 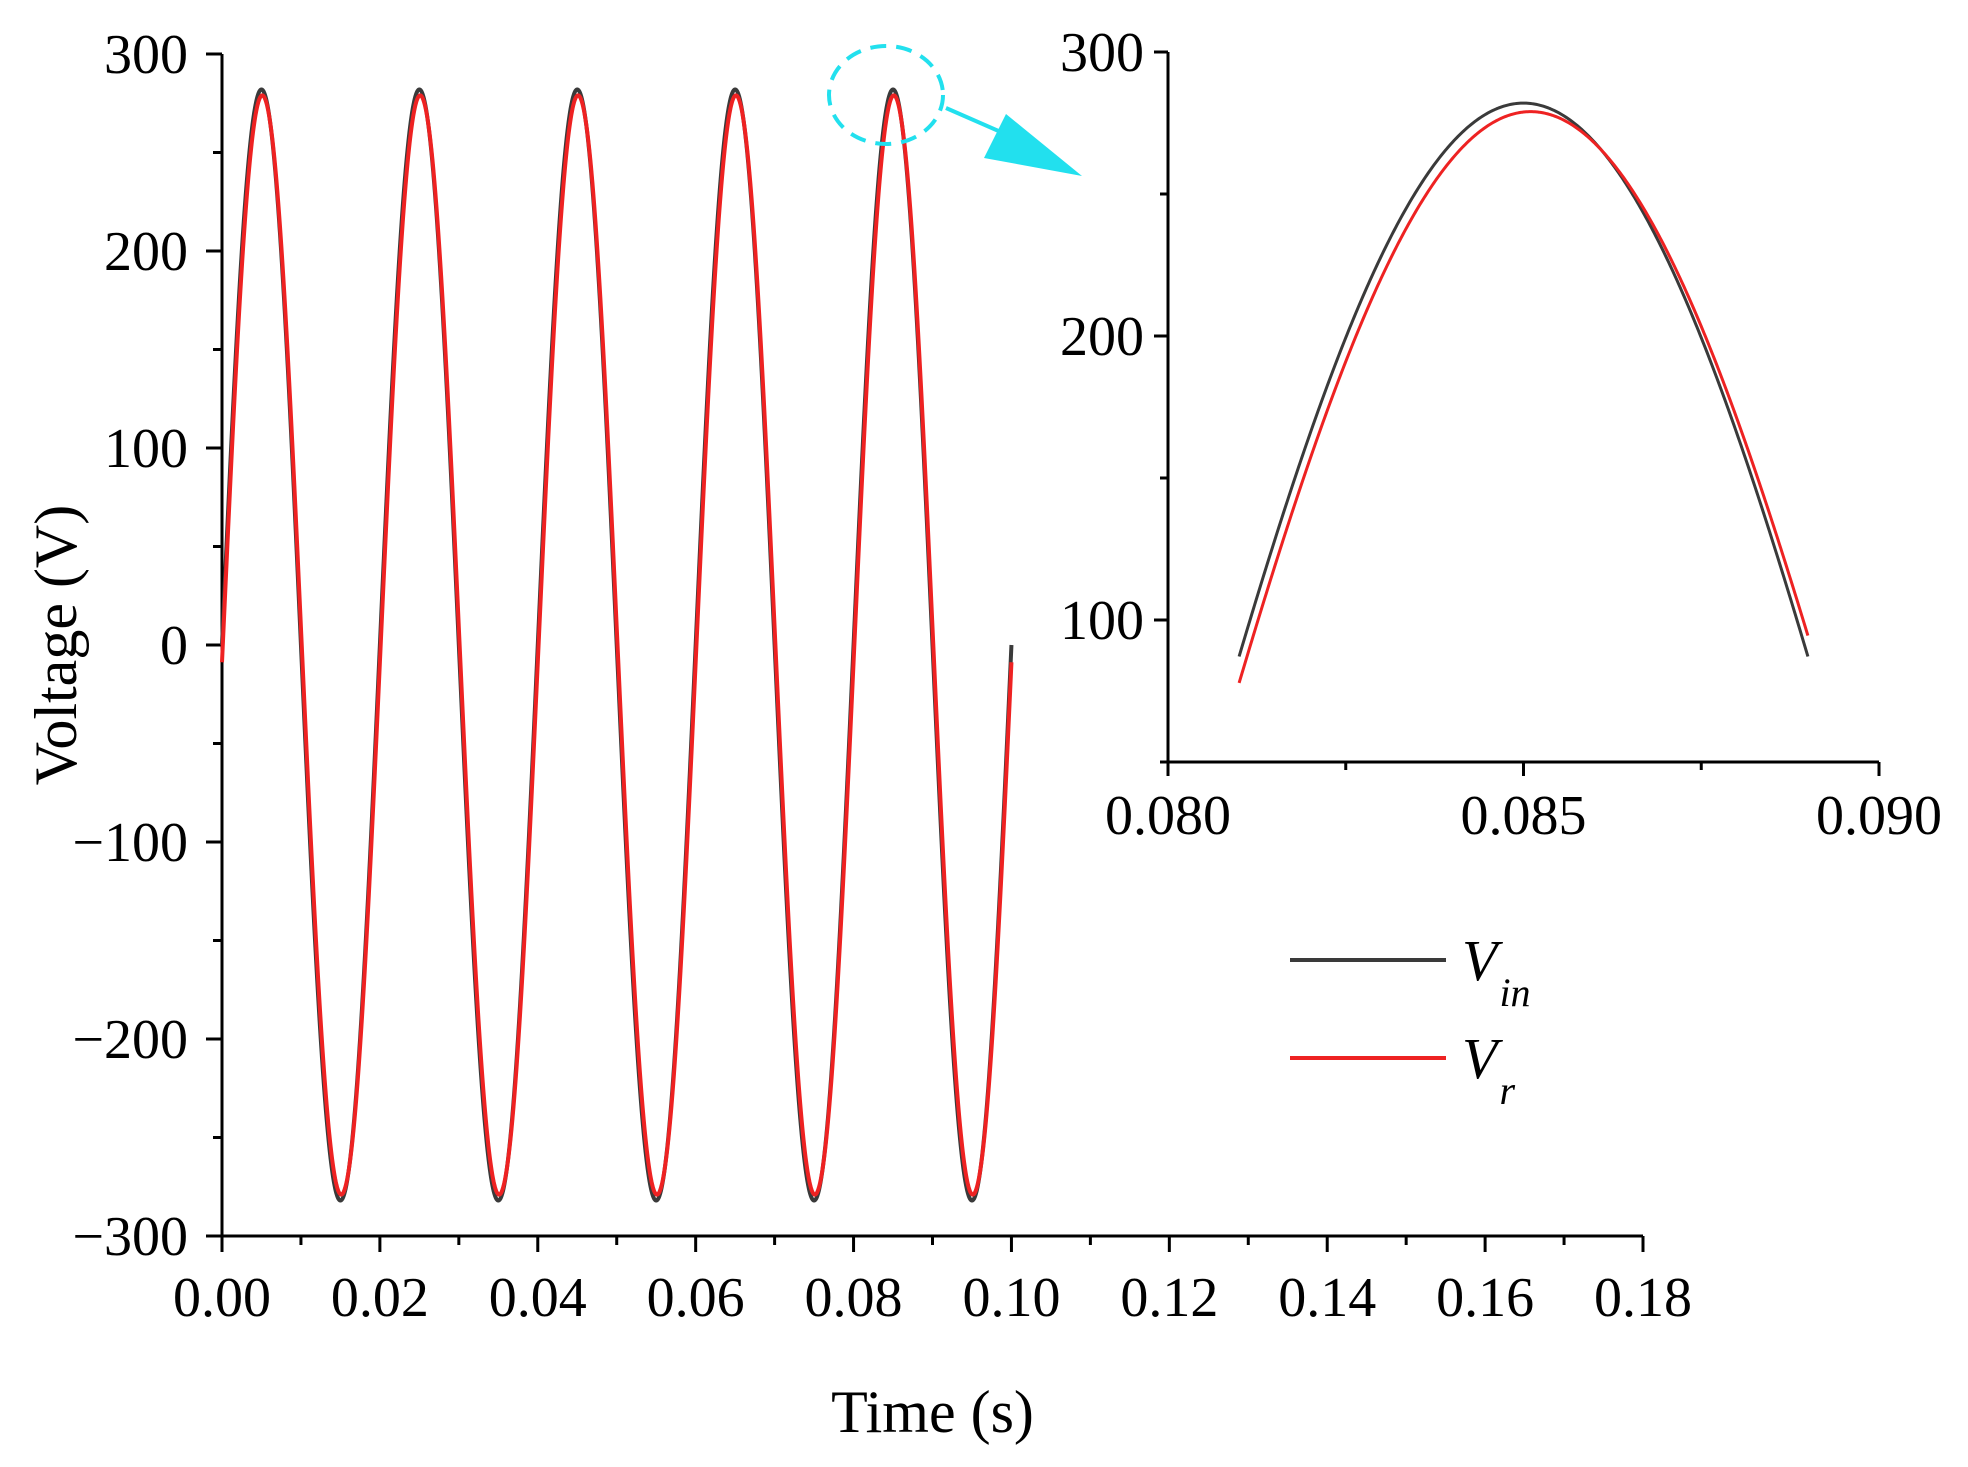 What do you see at coordinates (56, 645) in the screenshot?
I see `y-axis-title: Voltage (V)` at bounding box center [56, 645].